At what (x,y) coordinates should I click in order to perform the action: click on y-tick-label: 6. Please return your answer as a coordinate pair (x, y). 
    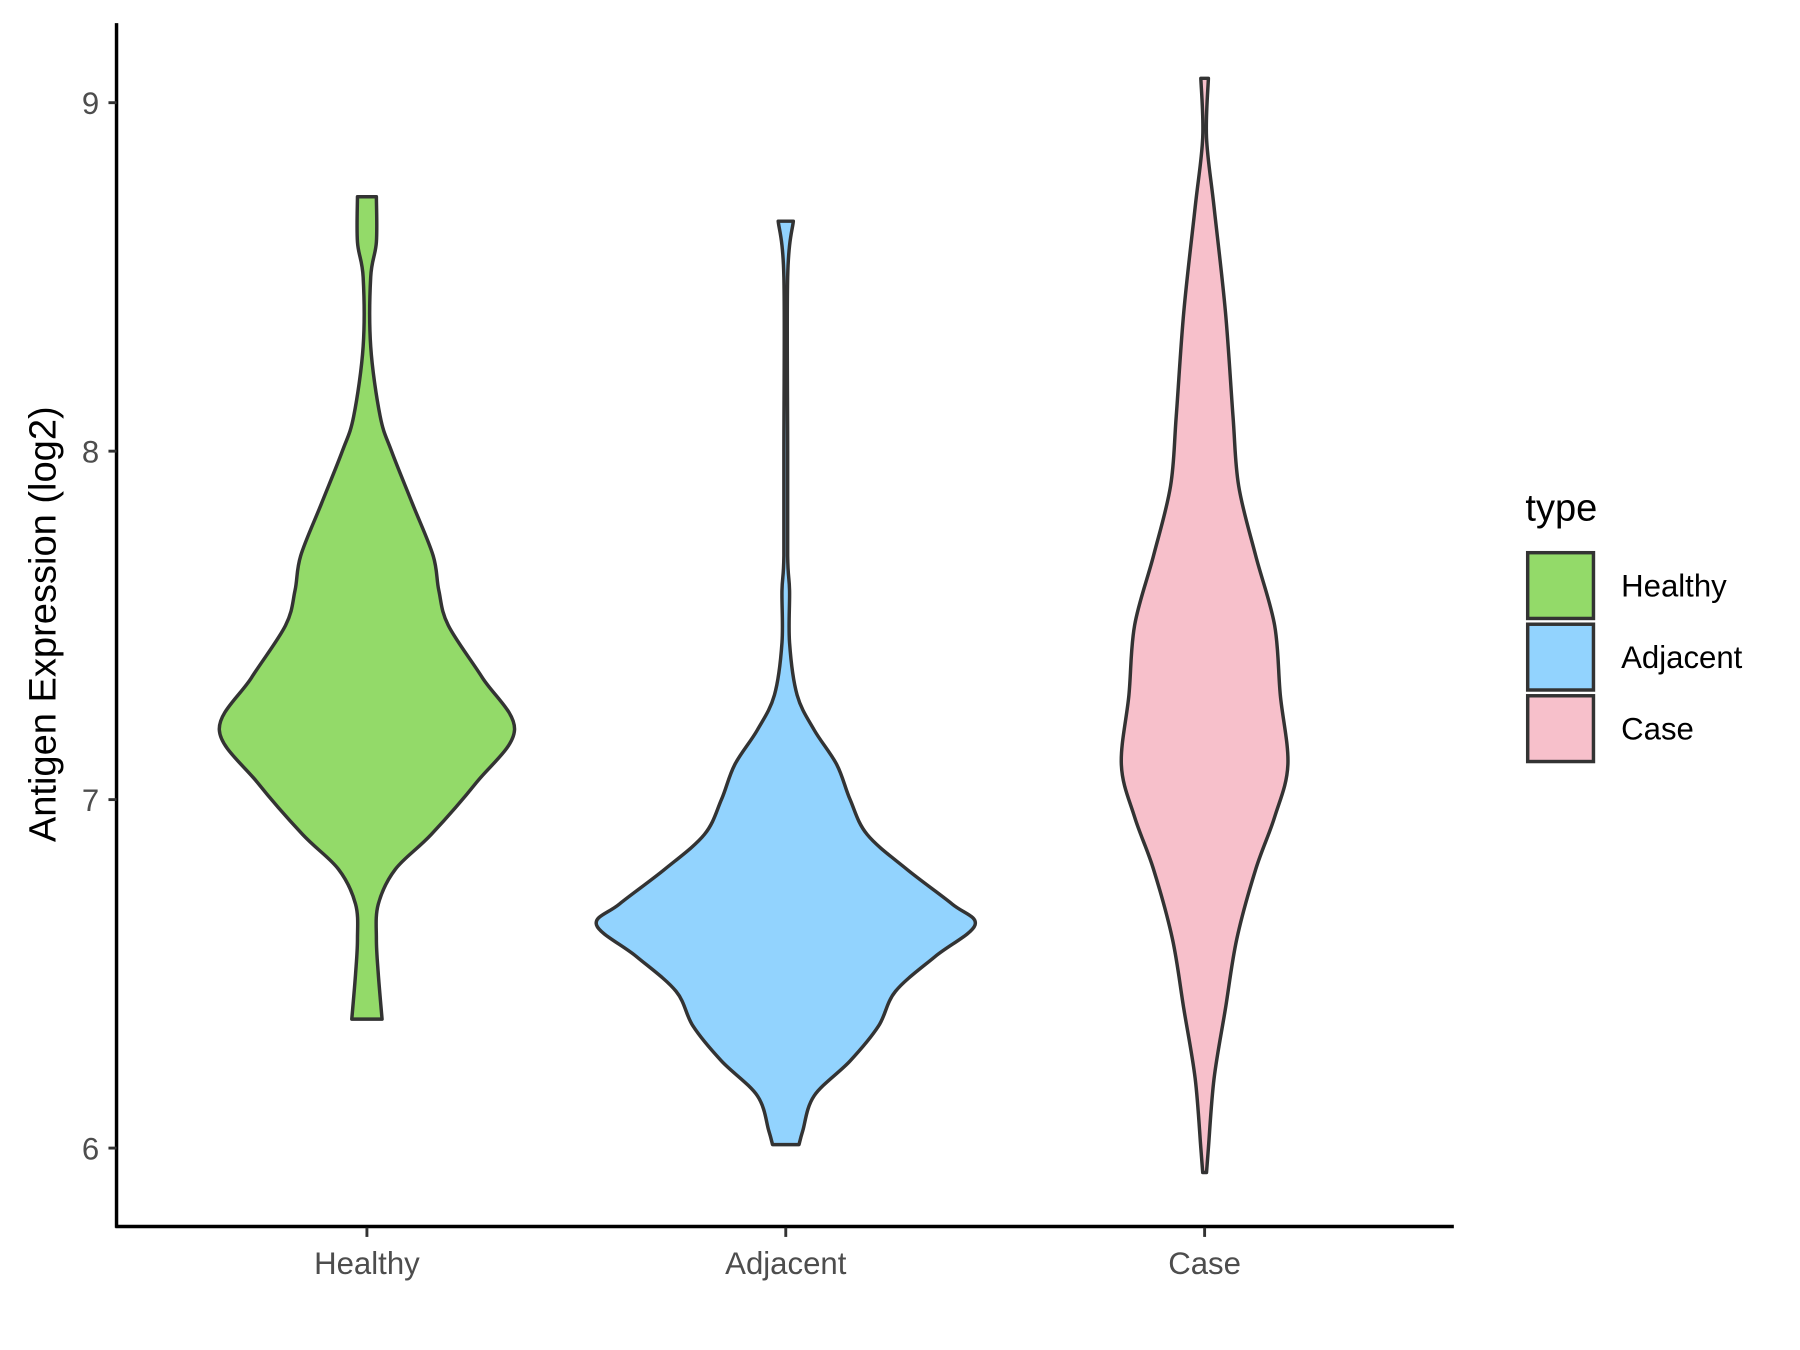
    Looking at the image, I should click on (90, 1149).